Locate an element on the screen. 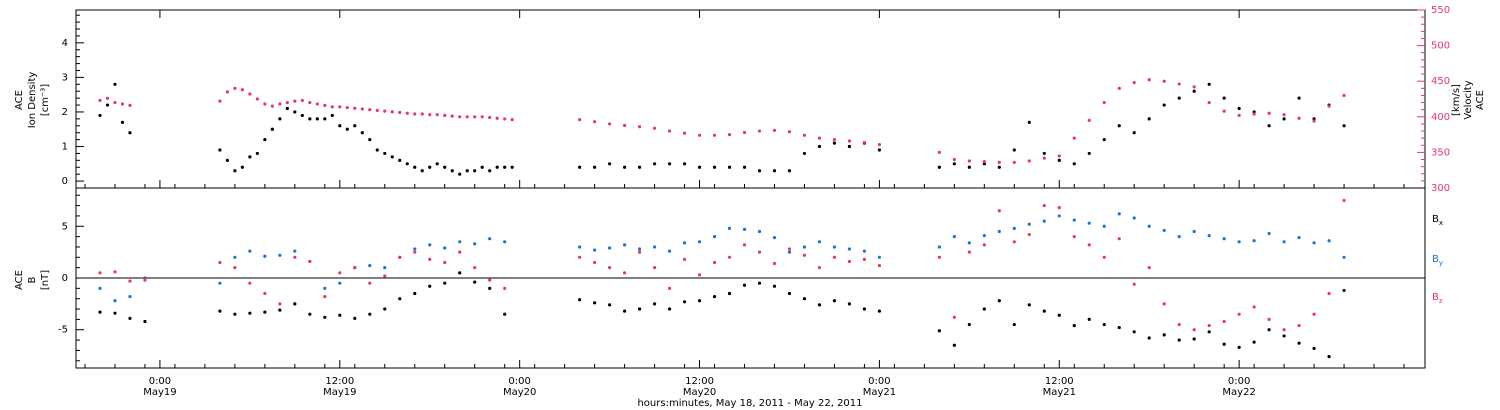 The width and height of the screenshot is (1500, 410). p1-right-tick-label: 450 is located at coordinates (1440, 81).